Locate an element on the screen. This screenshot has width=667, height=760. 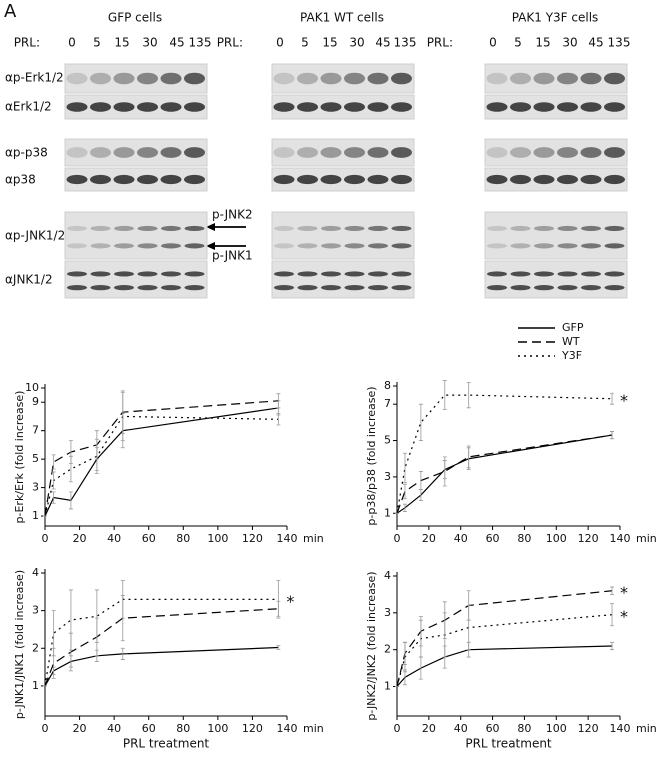
legend-label: WT is located at coordinates (571, 341).